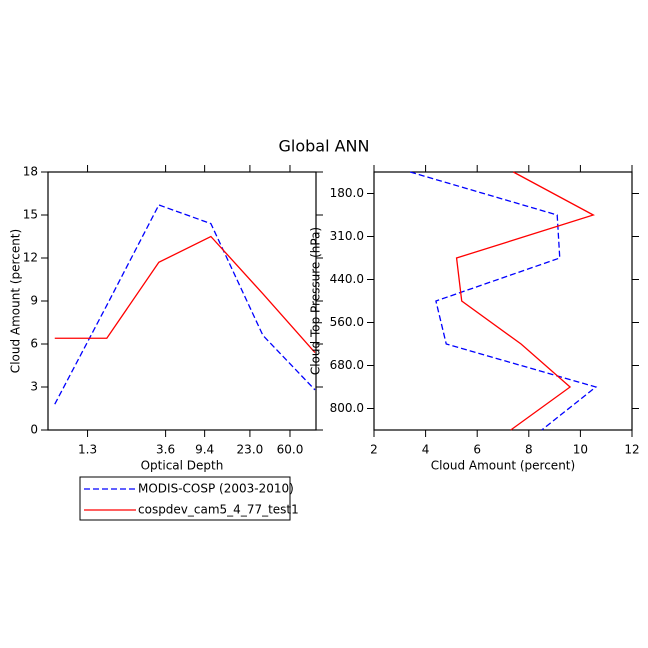 This screenshot has height=648, width=648. What do you see at coordinates (34, 387) in the screenshot?
I see `y-tick-label: 3` at bounding box center [34, 387].